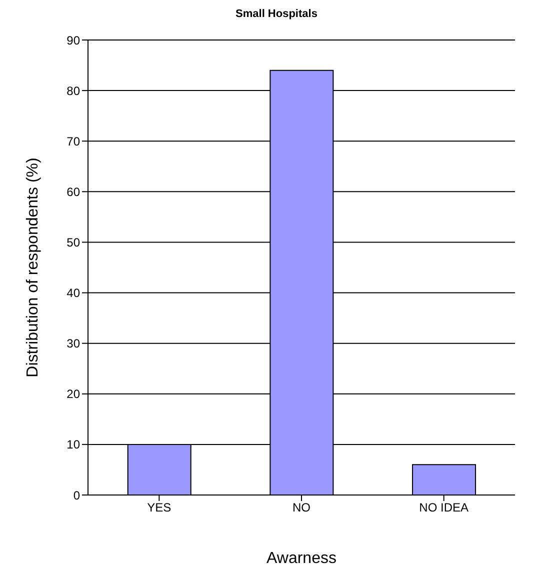 The height and width of the screenshot is (579, 553). Describe the element at coordinates (73, 91) in the screenshot. I see `y-tick-label: 80` at that location.